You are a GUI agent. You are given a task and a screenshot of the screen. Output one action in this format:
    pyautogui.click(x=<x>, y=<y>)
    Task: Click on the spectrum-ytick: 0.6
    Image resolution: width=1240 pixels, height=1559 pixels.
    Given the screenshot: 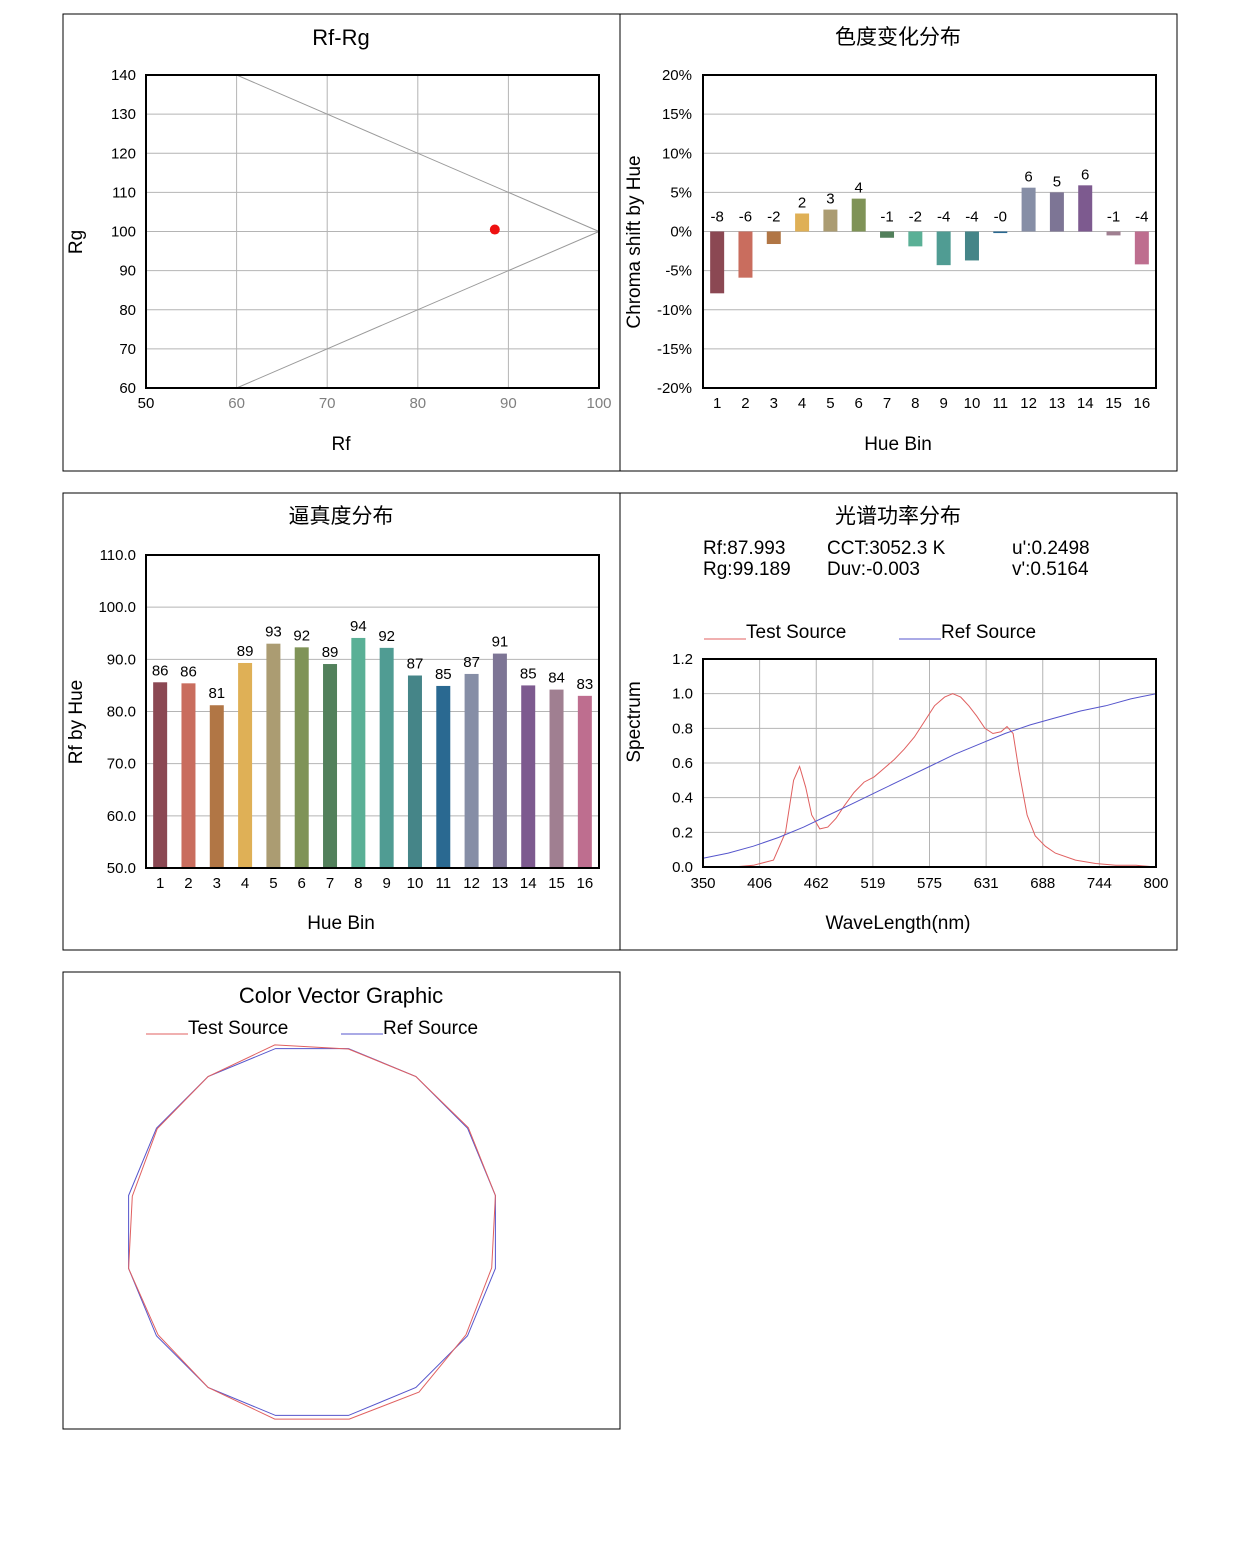 What is the action you would take?
    pyautogui.click(x=682, y=763)
    